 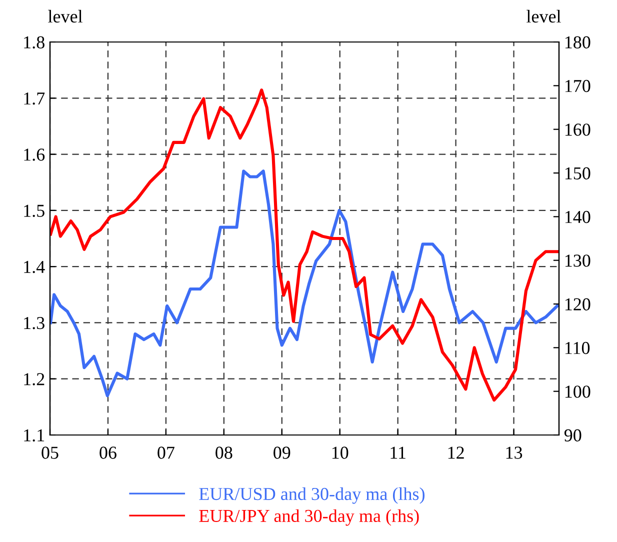 I want to click on legend-label: EUR/JPY and 30-day ma (rhs), so click(x=309, y=517).